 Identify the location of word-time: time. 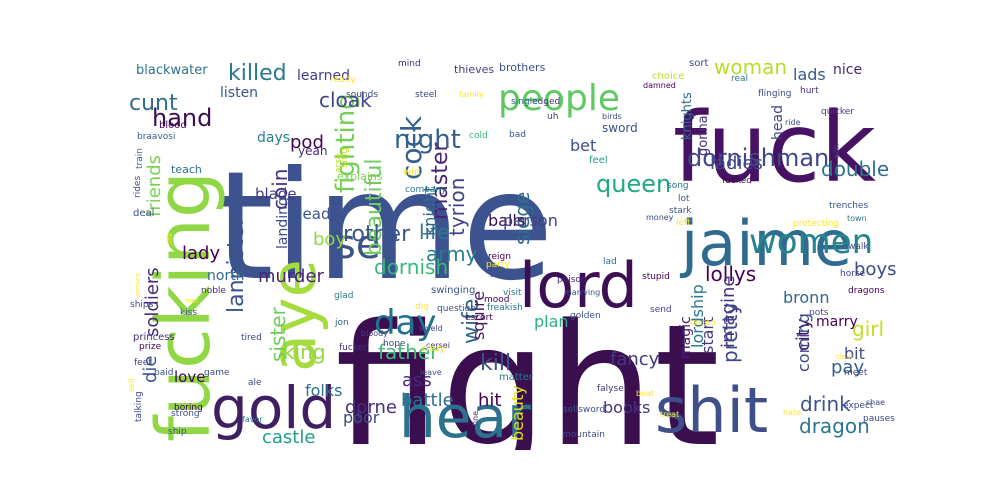
(384, 227).